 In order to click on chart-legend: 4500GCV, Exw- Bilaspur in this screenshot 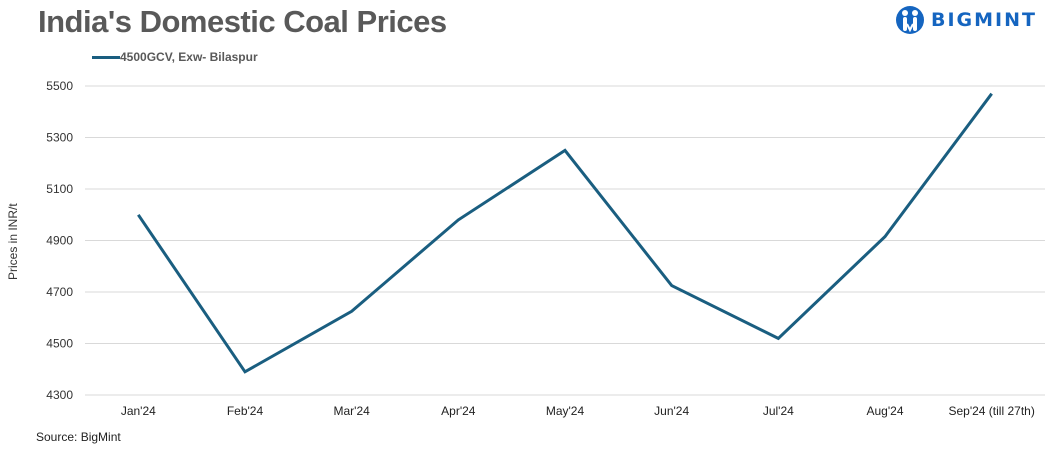, I will do `click(175, 57)`.